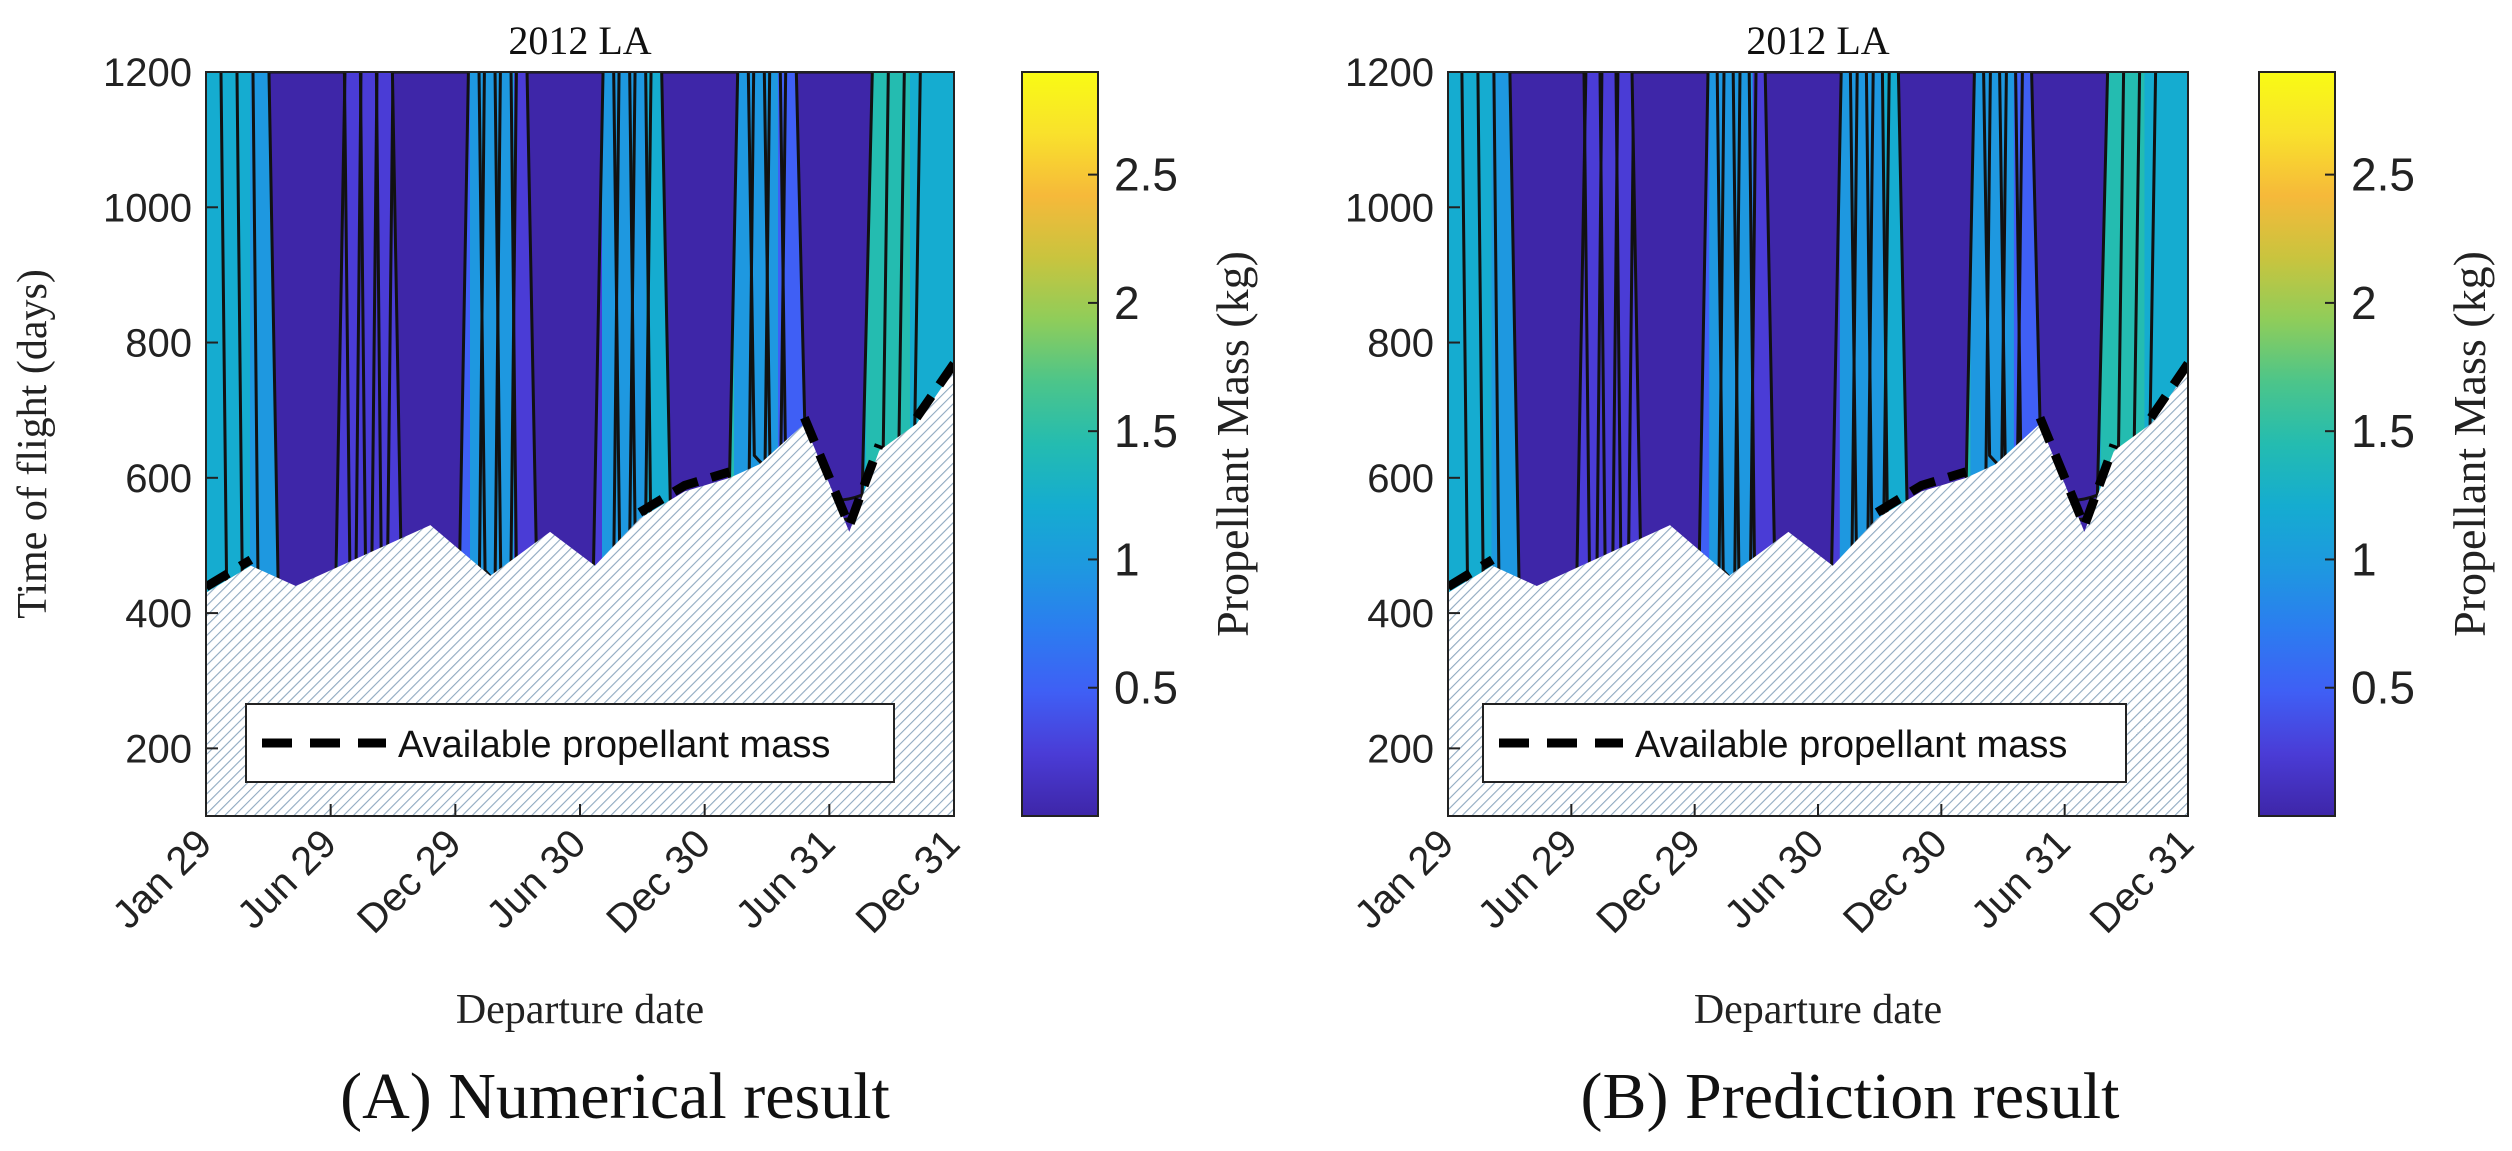 The width and height of the screenshot is (2512, 1151). I want to click on panel-caption: (B) Prediction result, so click(1850, 1096).